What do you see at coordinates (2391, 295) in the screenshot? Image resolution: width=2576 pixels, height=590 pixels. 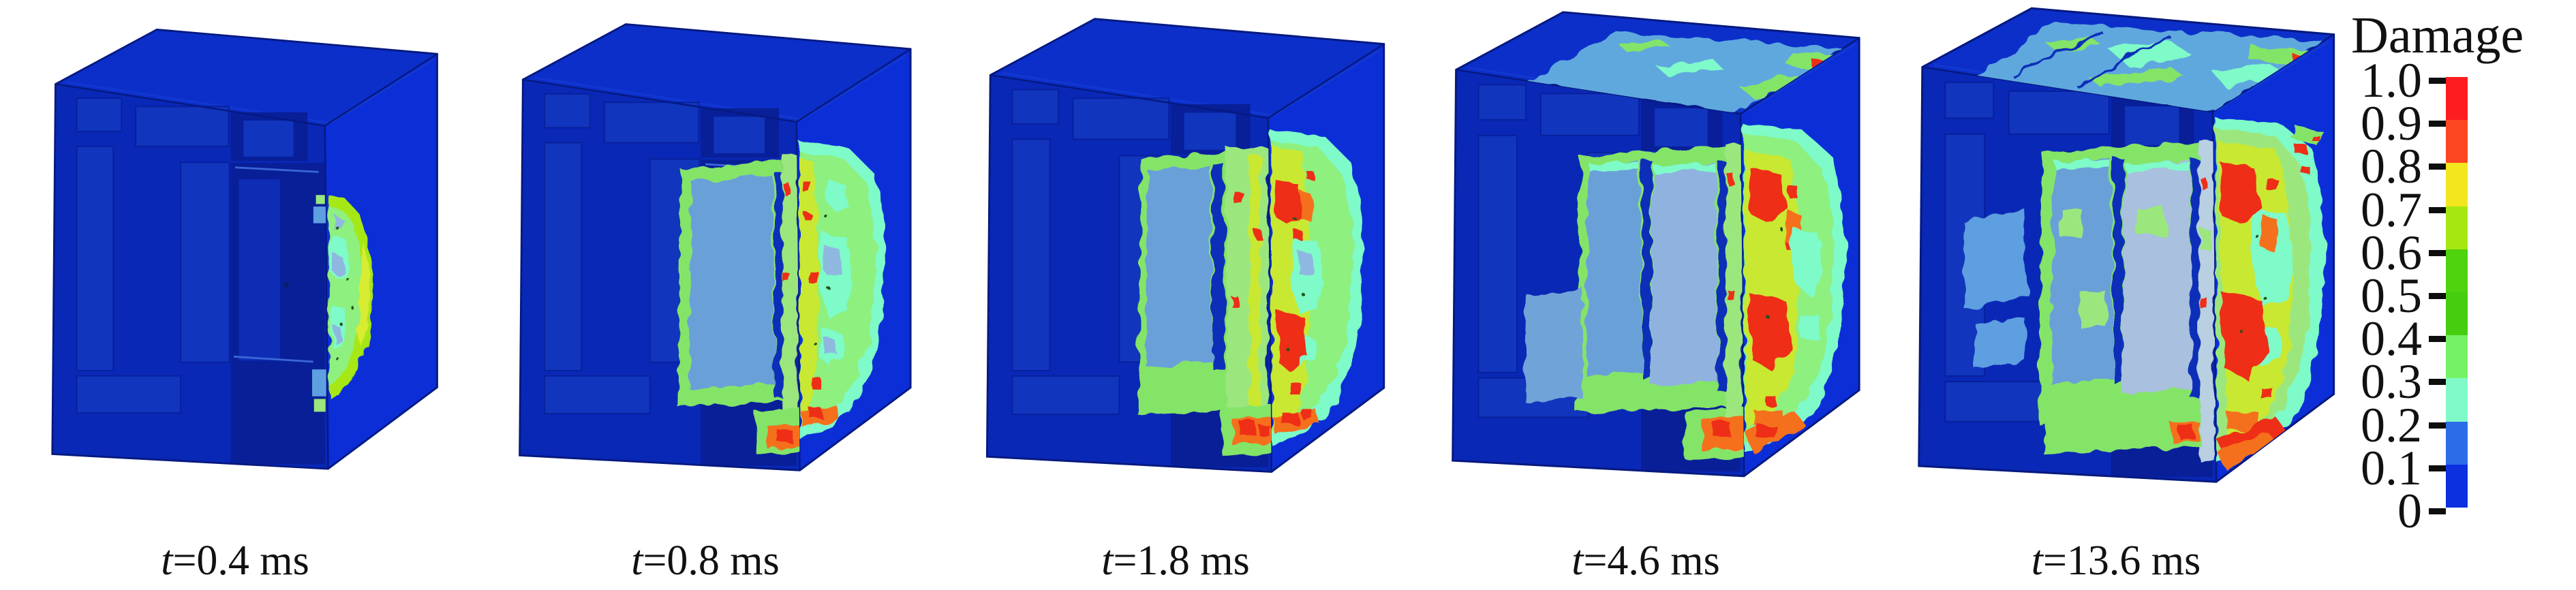 I see `colorbar-tick-label: 0.5` at bounding box center [2391, 295].